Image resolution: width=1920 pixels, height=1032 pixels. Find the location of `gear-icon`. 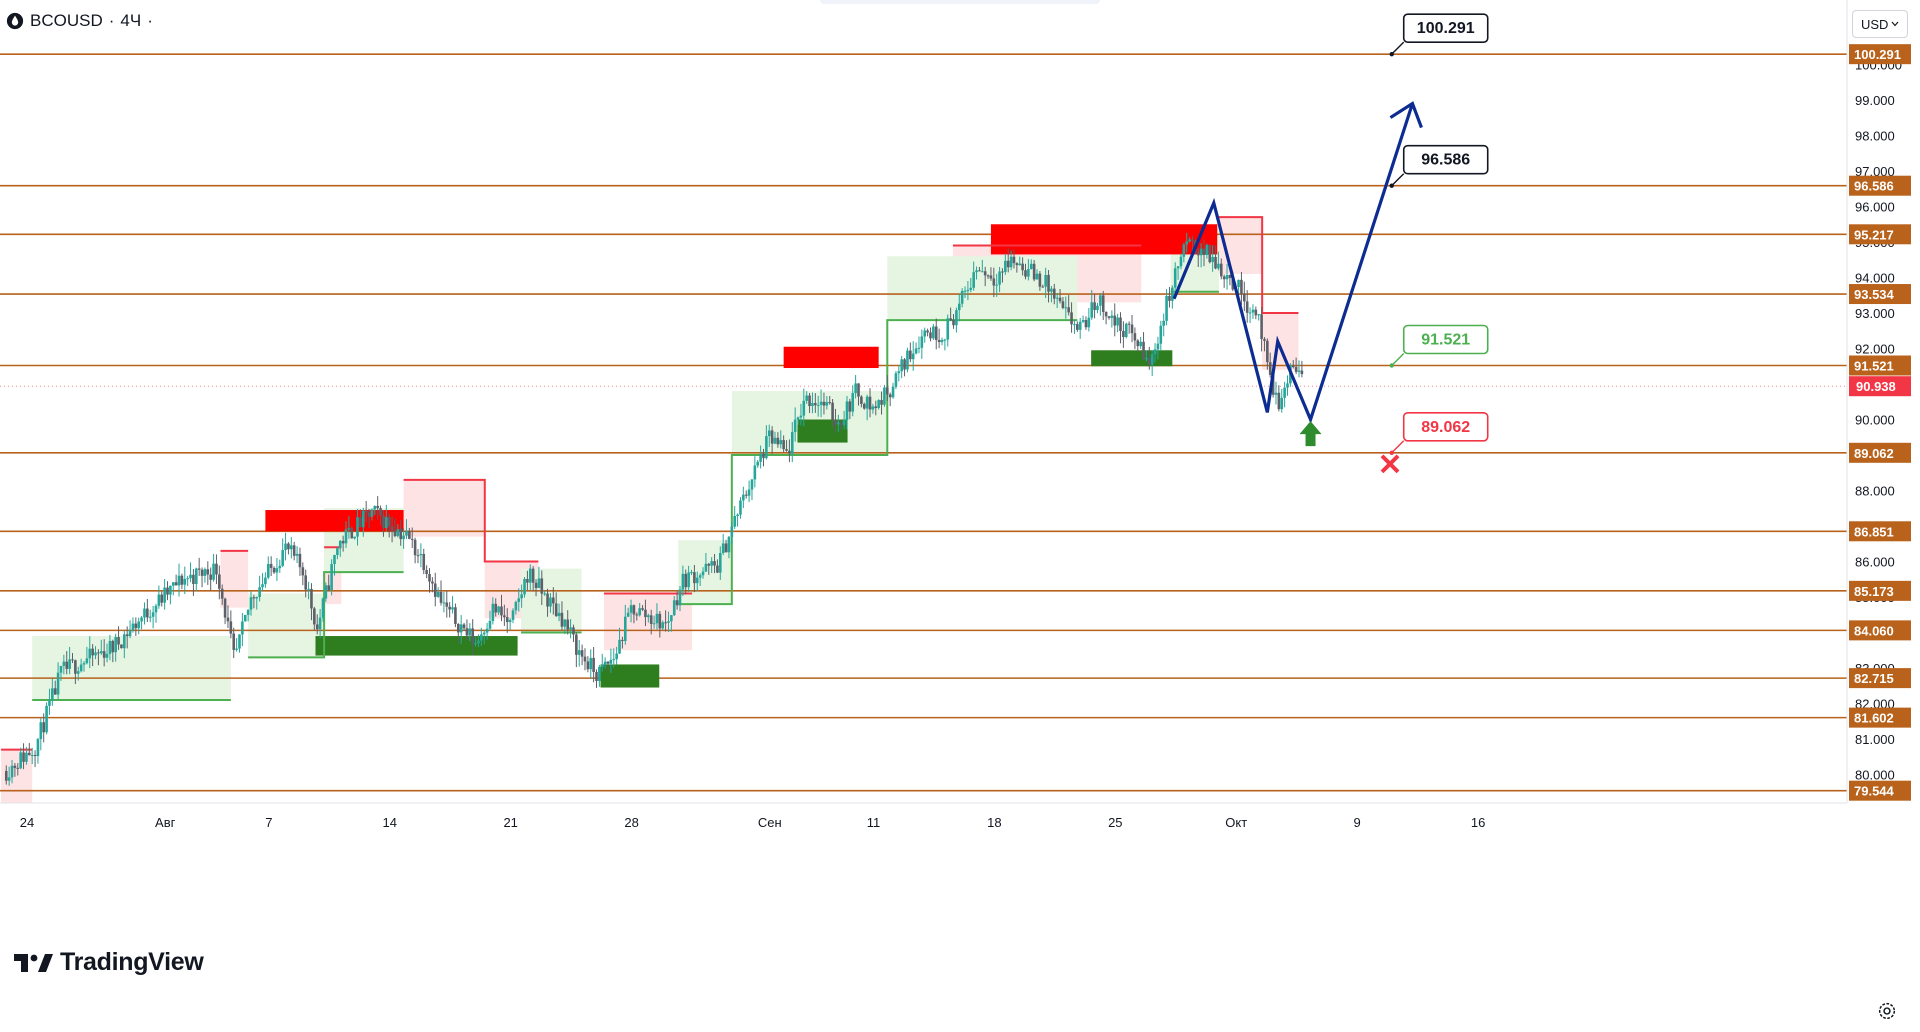

gear-icon is located at coordinates (1887, 1011).